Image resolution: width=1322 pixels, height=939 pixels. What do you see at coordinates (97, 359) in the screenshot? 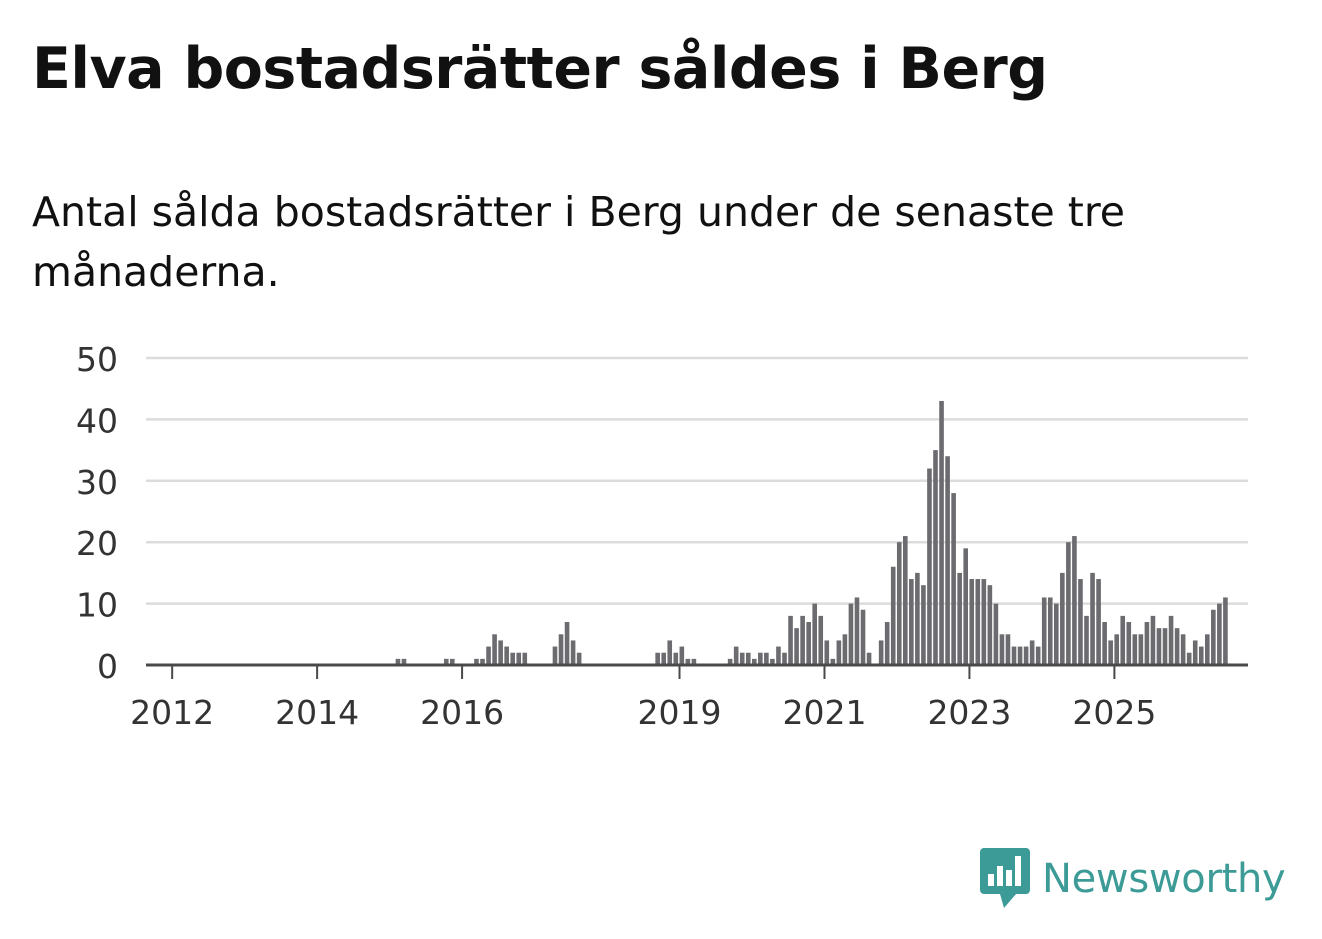
I see `y-tick-label: 50` at bounding box center [97, 359].